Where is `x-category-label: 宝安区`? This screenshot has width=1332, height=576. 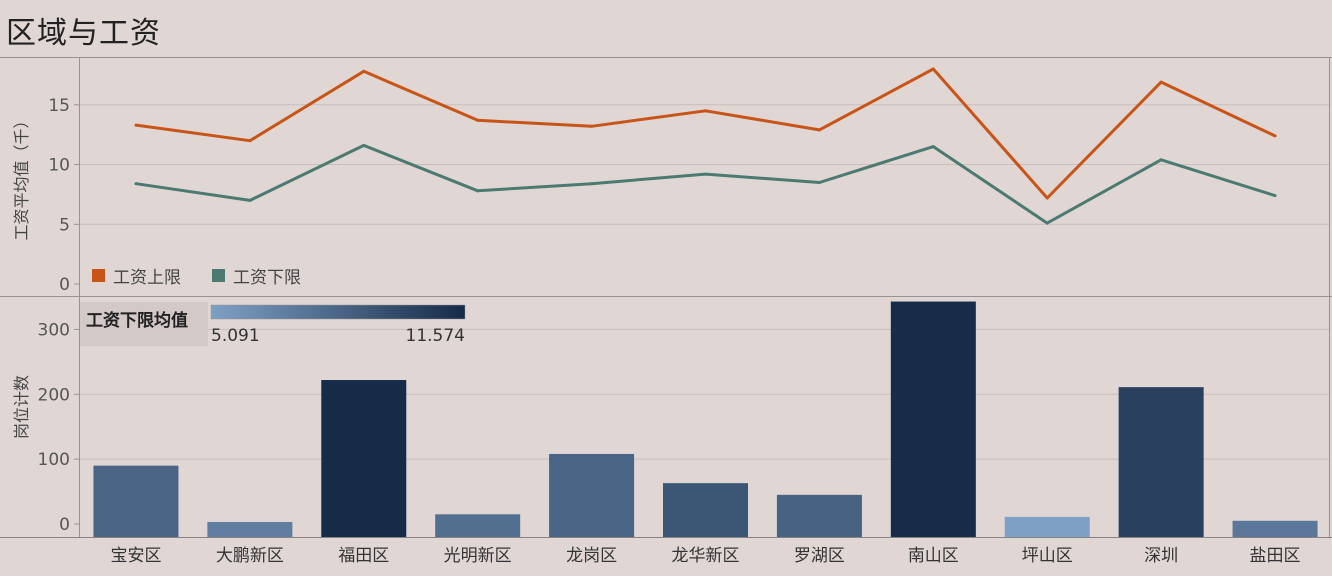 x-category-label: 宝安区 is located at coordinates (135, 556).